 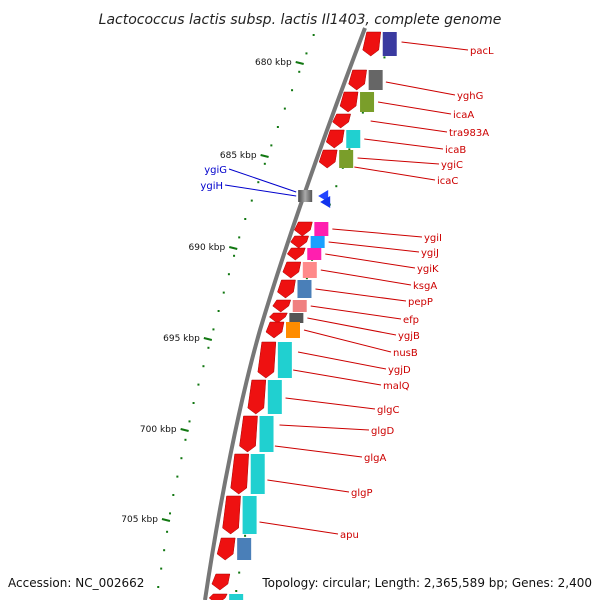 I want to click on gene-label: ygiG, so click(x=215, y=170).